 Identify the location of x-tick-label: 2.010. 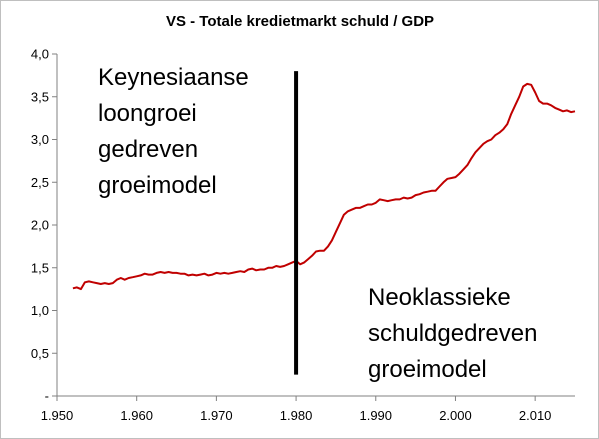
(535, 415).